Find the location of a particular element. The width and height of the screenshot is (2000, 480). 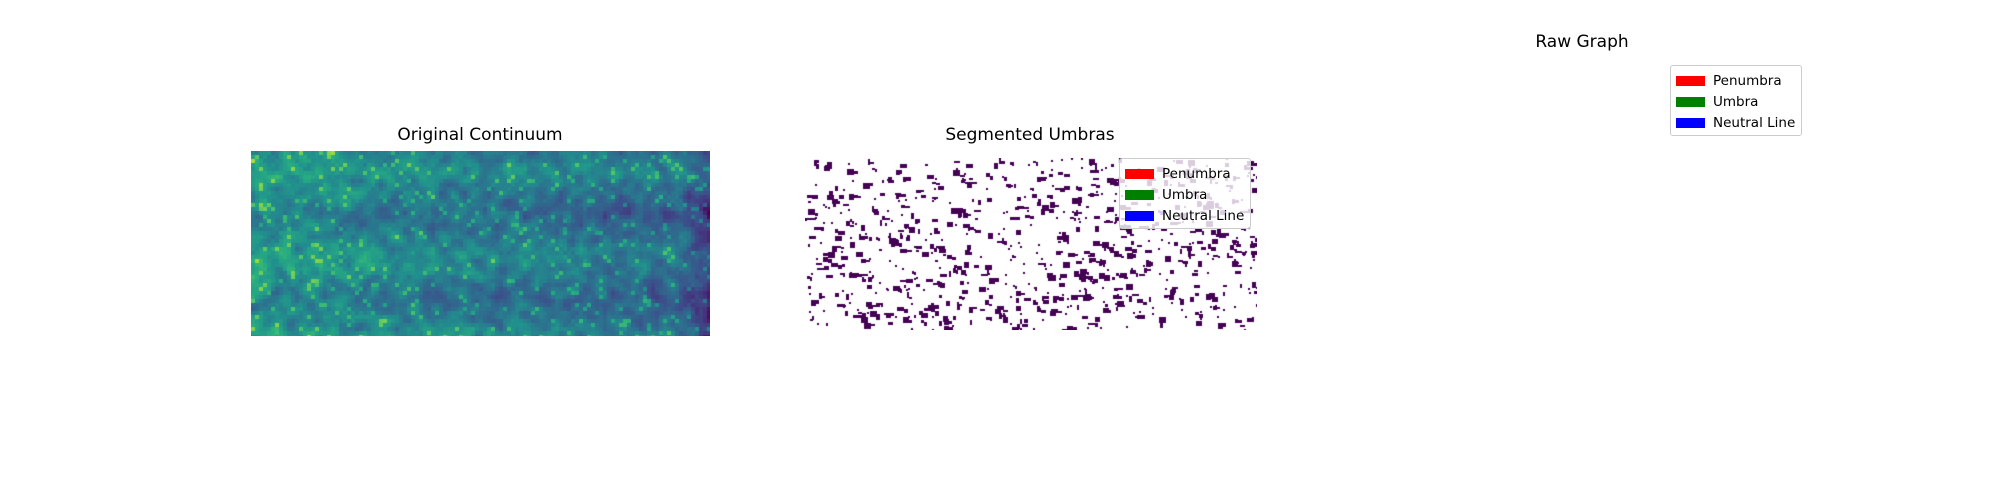

segmented-legend: Penumbra Umbra Neutral Line is located at coordinates (1185, 193).